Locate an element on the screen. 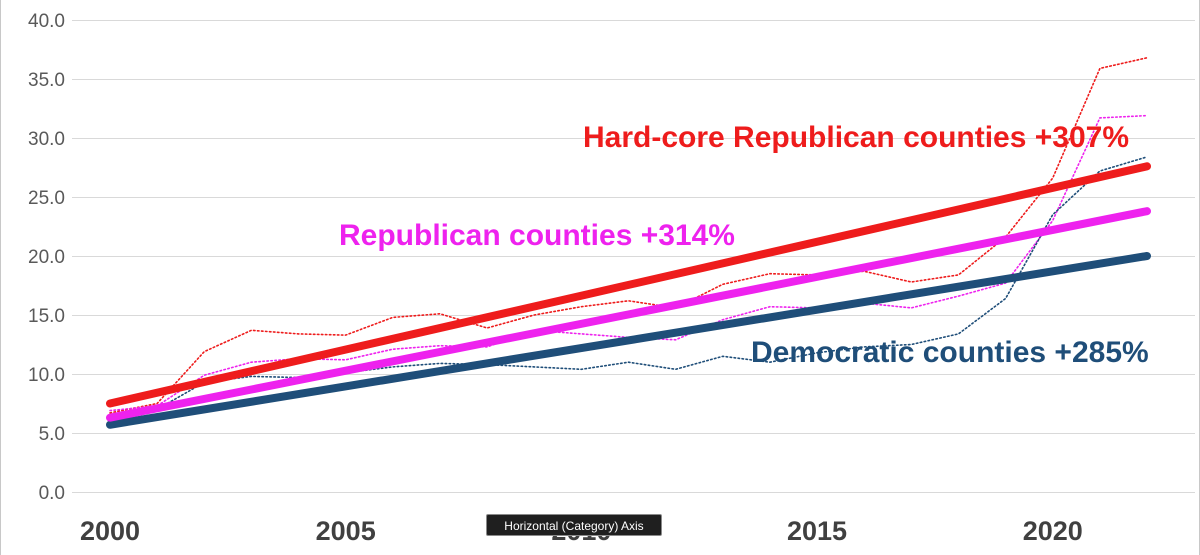  y-tick-label: 35.0 is located at coordinates (46, 80).